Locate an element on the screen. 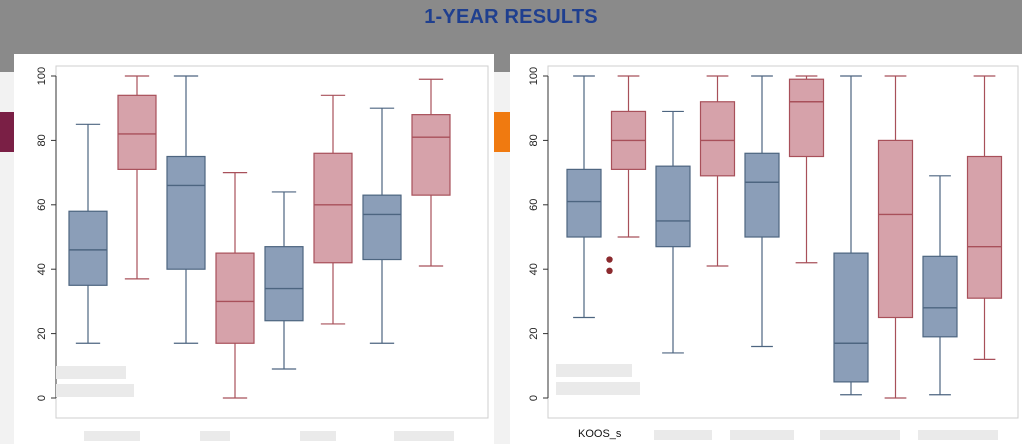  right-accent-bar is located at coordinates (502, 132).